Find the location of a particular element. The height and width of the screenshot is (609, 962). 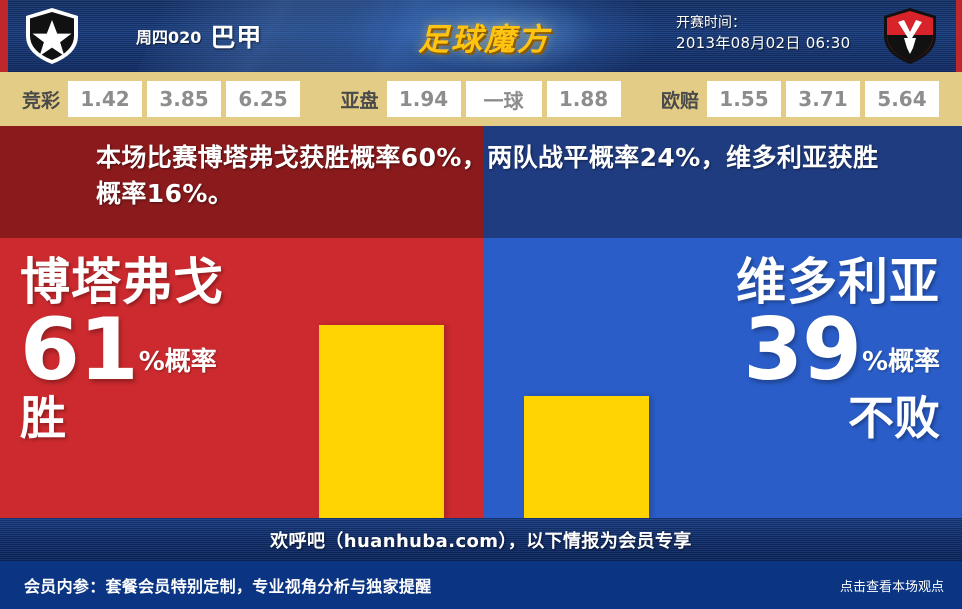

home-result-label: 胜 is located at coordinates (43, 417).